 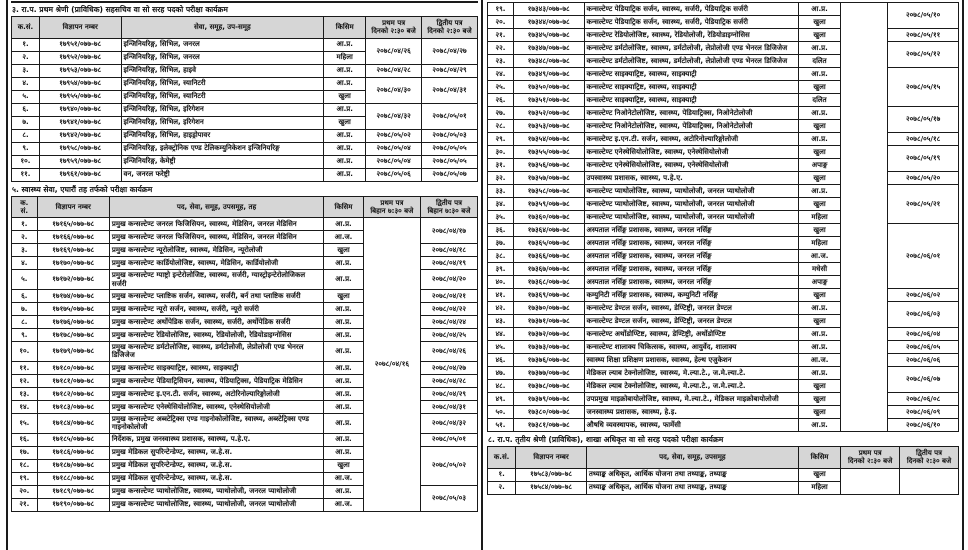 I want to click on cell: ३४., so click(x=500, y=204).